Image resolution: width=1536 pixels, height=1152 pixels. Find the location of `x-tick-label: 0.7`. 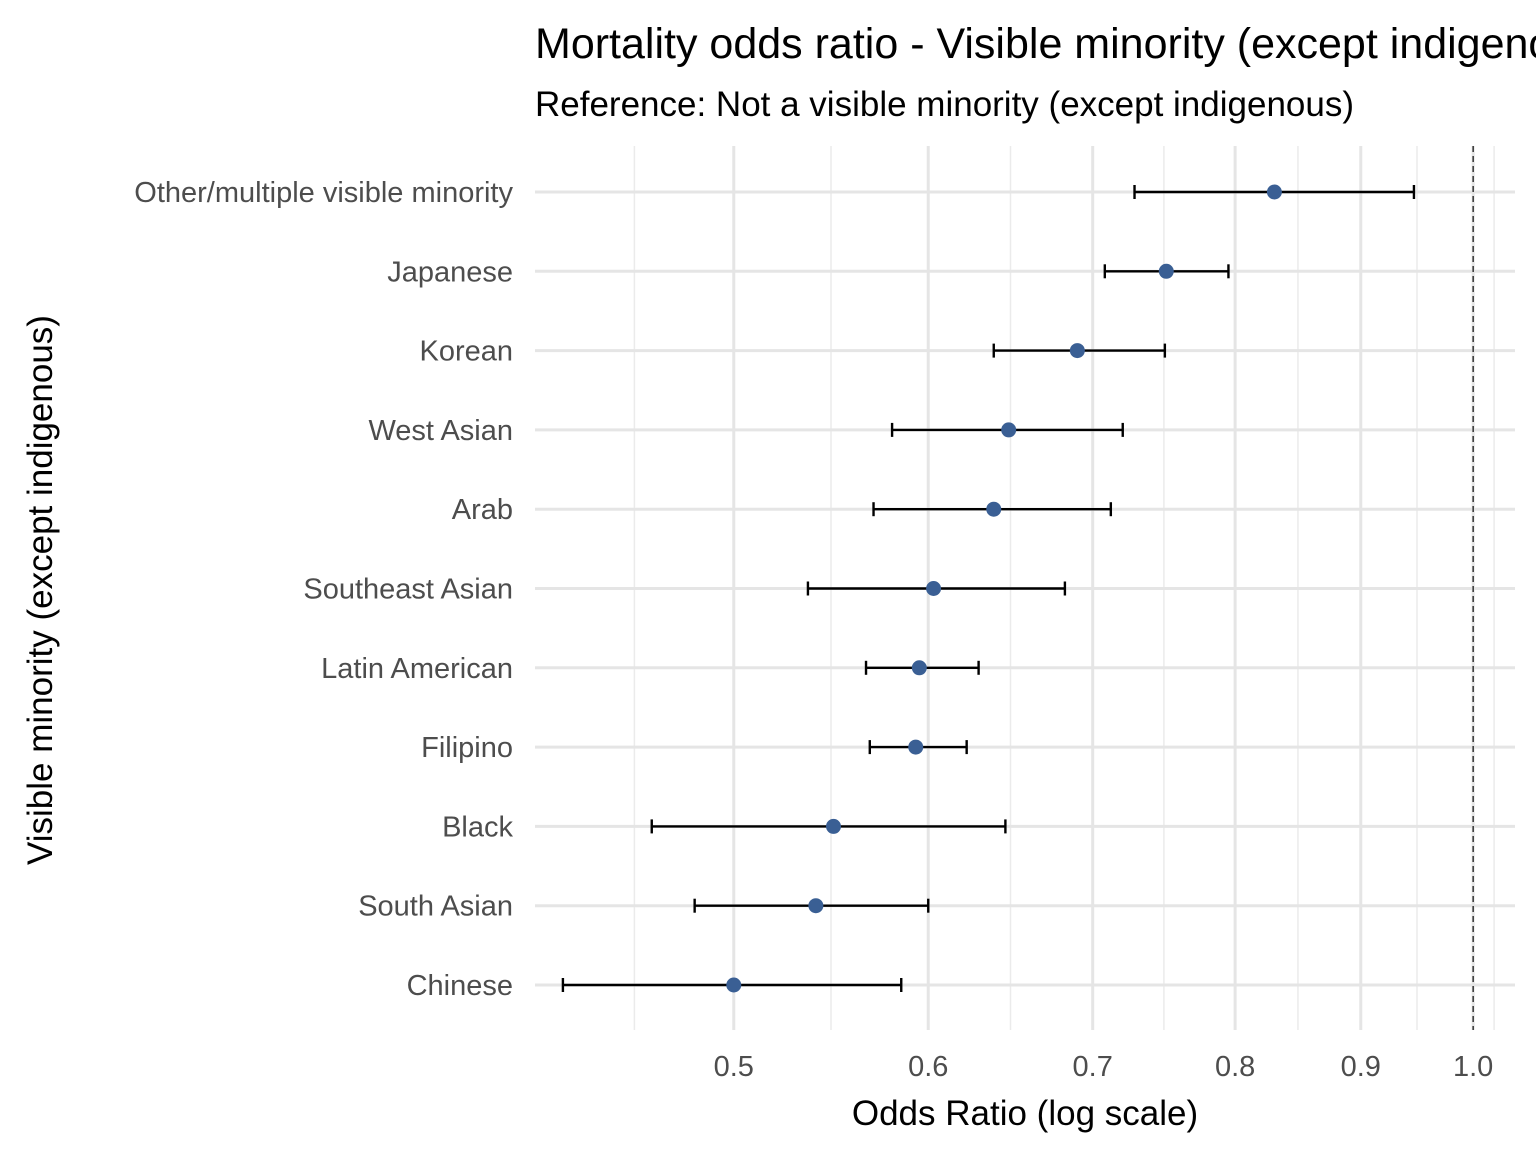

x-tick-label: 0.7 is located at coordinates (1093, 1067).